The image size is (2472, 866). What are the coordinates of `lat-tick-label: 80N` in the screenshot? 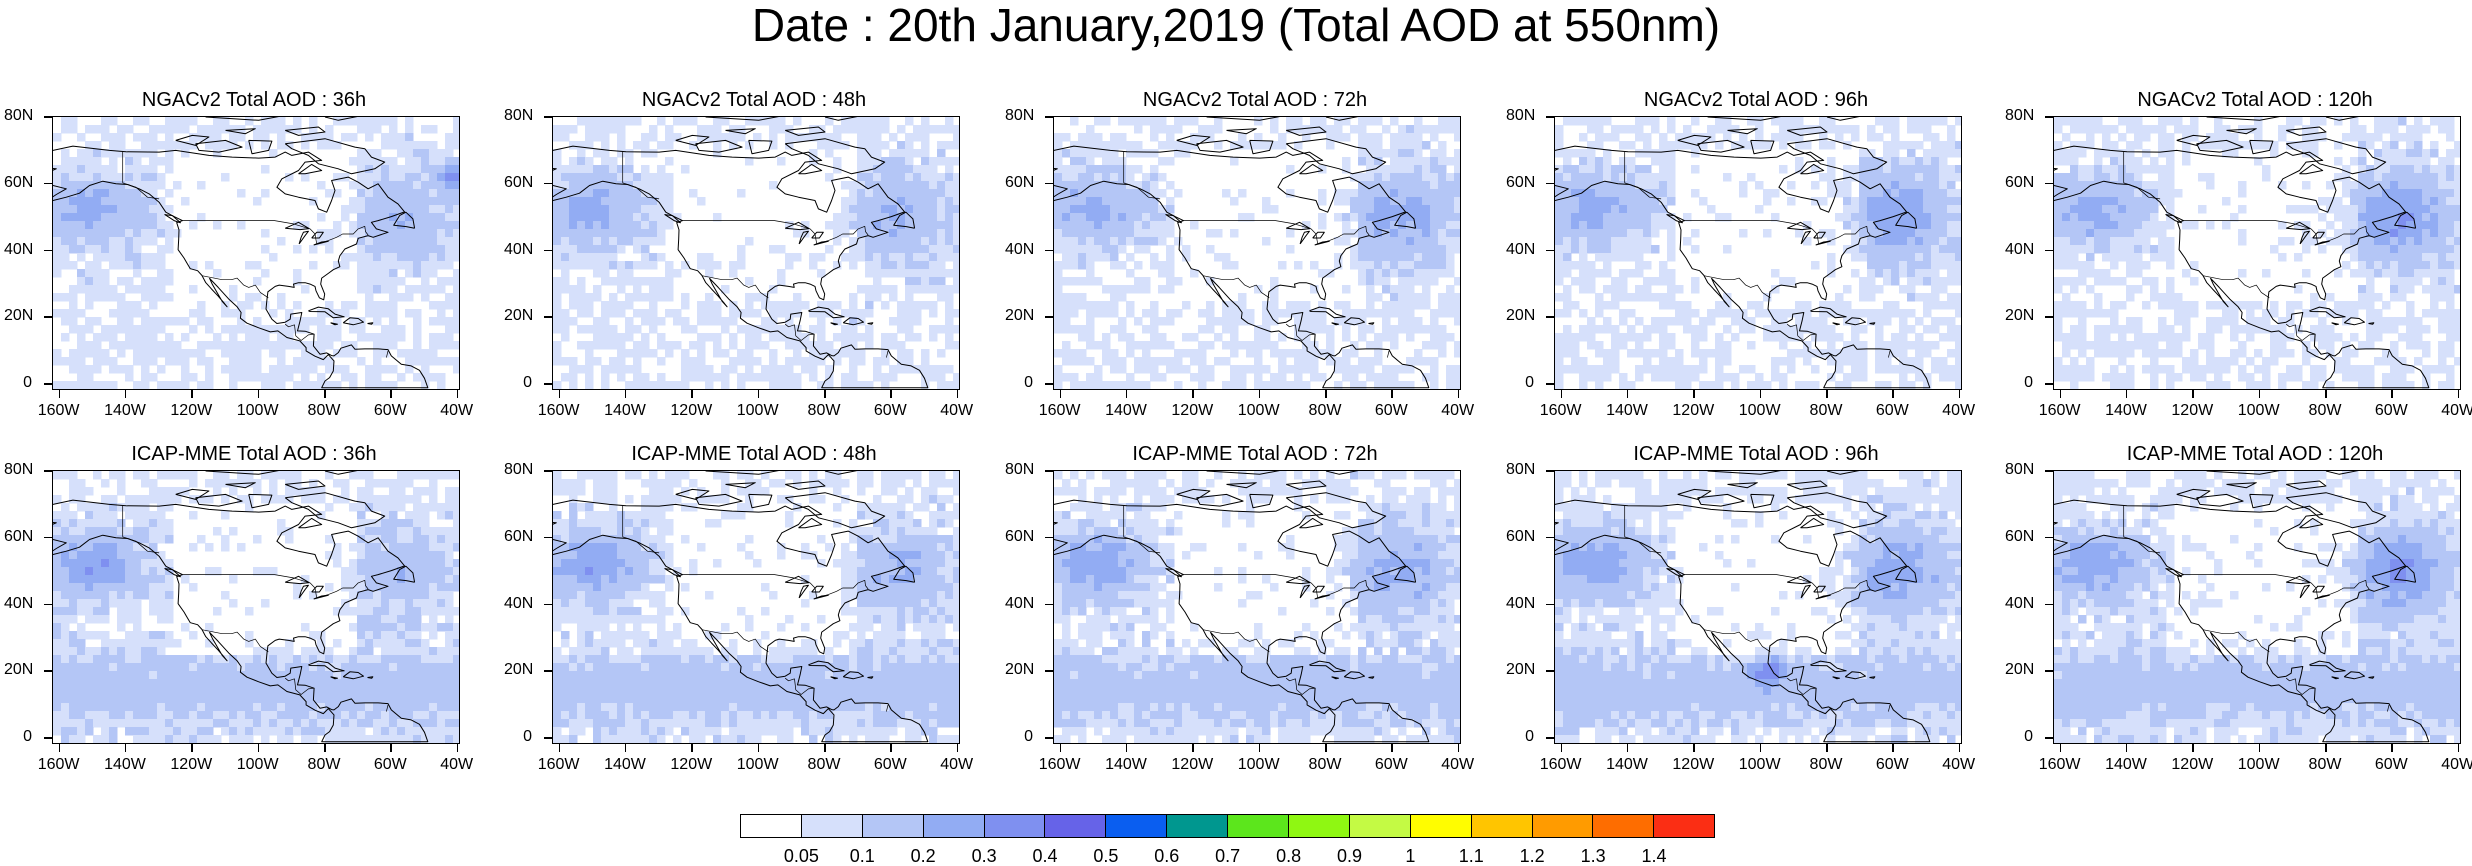 It's located at (1520, 116).